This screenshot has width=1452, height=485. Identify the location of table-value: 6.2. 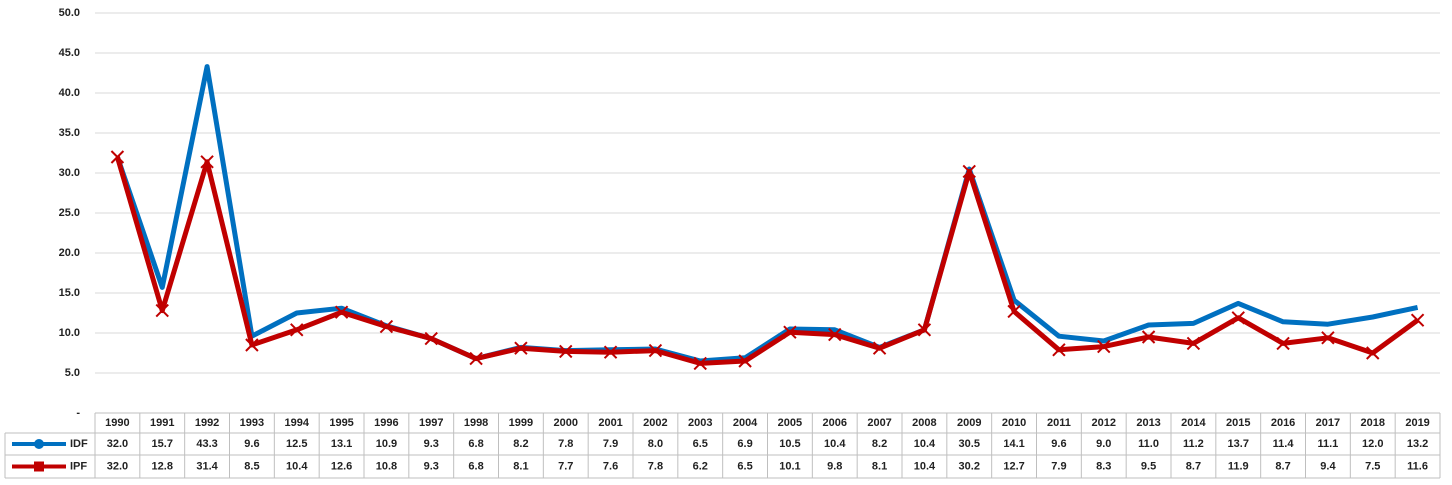
(700, 466).